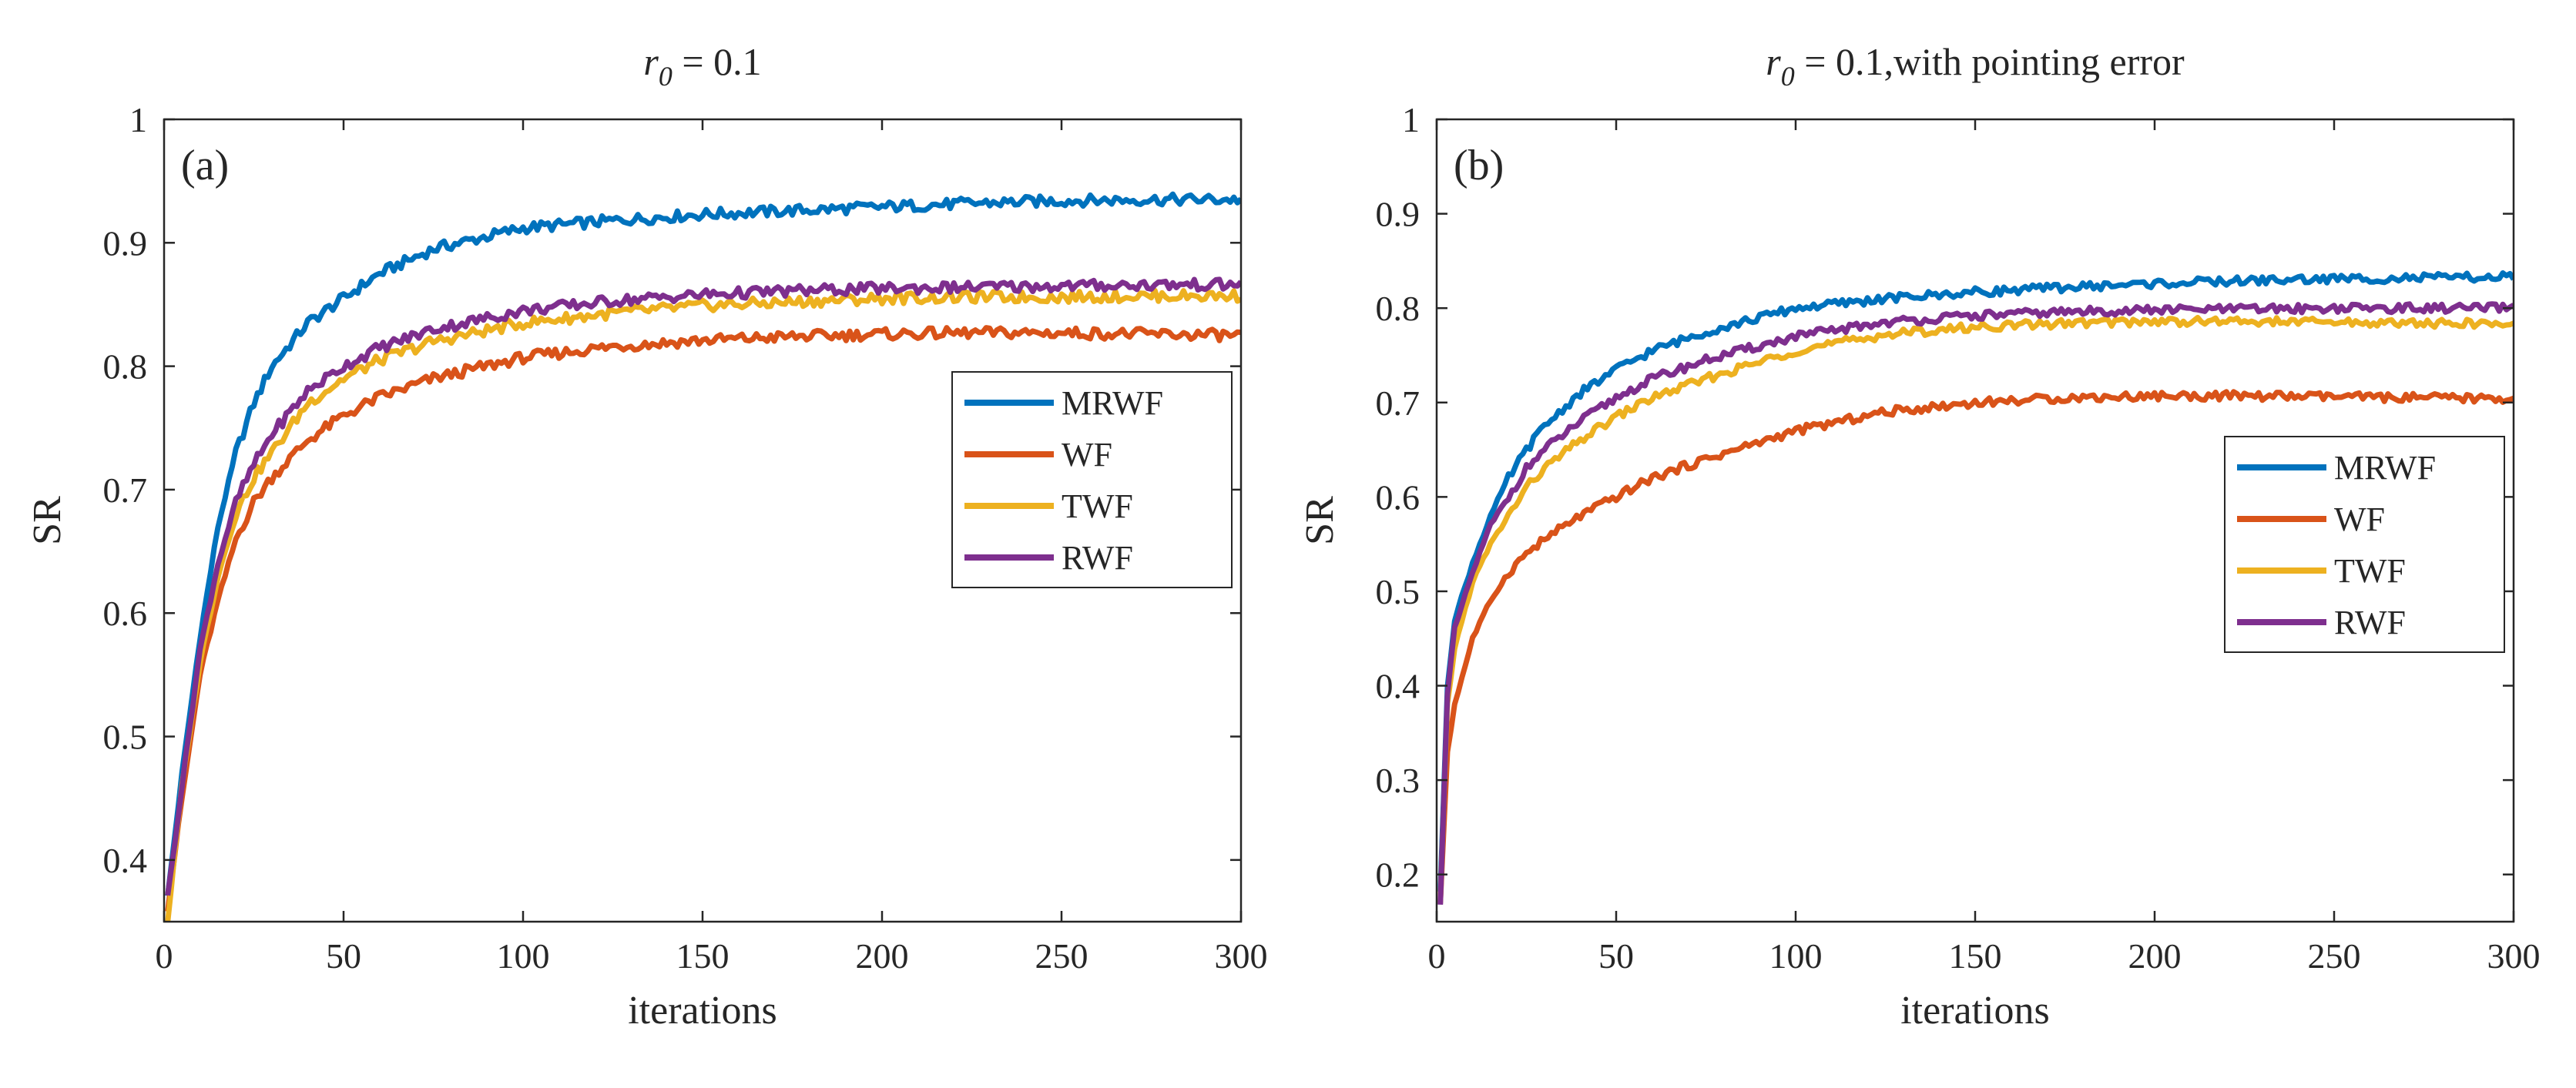 The height and width of the screenshot is (1088, 2576). What do you see at coordinates (205, 165) in the screenshot?
I see `panel-label: (a)` at bounding box center [205, 165].